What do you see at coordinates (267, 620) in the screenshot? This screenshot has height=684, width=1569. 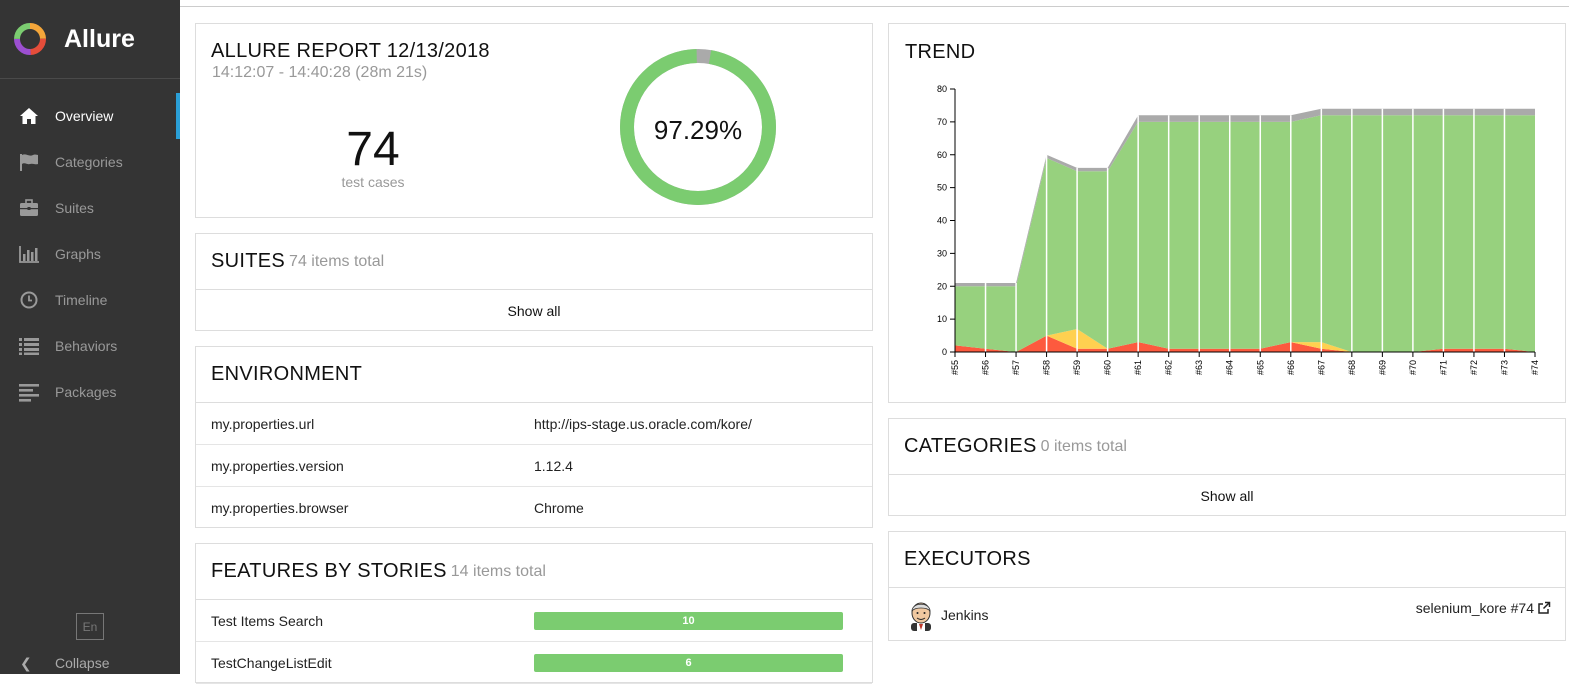 I see `feature-name: Test Items Search` at bounding box center [267, 620].